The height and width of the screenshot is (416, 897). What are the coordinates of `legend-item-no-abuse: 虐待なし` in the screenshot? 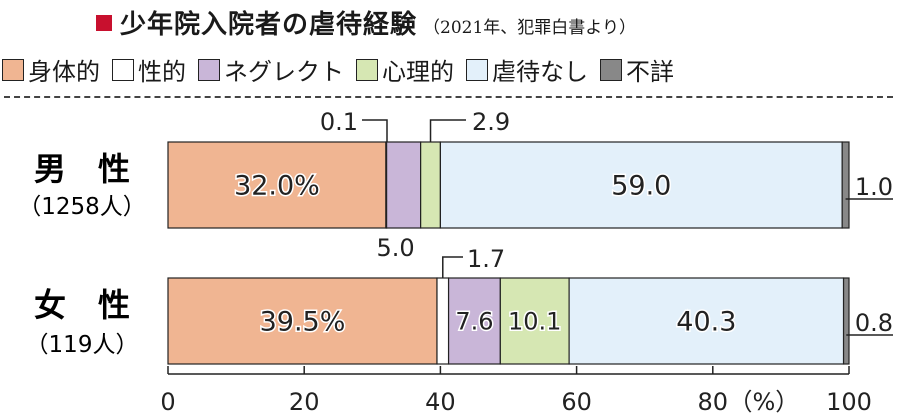 It's located at (527, 69).